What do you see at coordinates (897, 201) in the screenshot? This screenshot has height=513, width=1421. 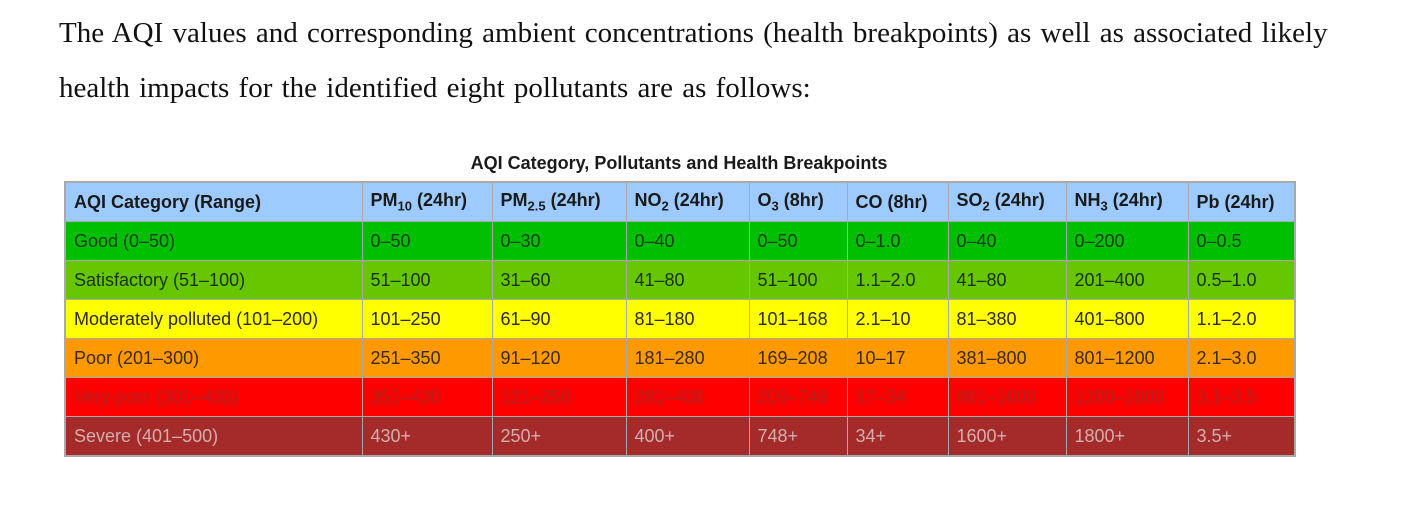 I see `header-co: CO (8hr)` at bounding box center [897, 201].